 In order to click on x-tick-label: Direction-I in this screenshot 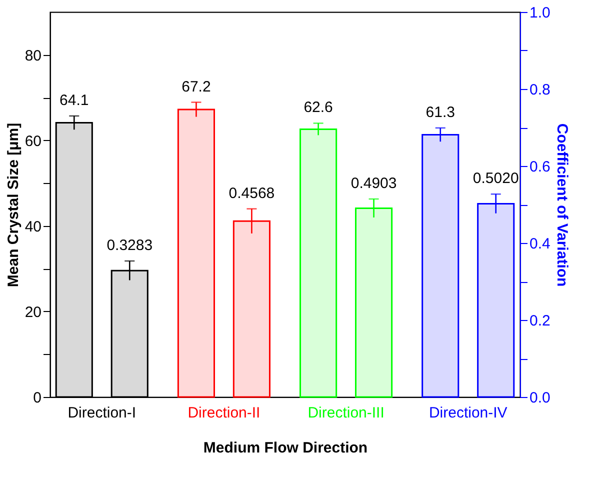, I will do `click(102, 413)`.